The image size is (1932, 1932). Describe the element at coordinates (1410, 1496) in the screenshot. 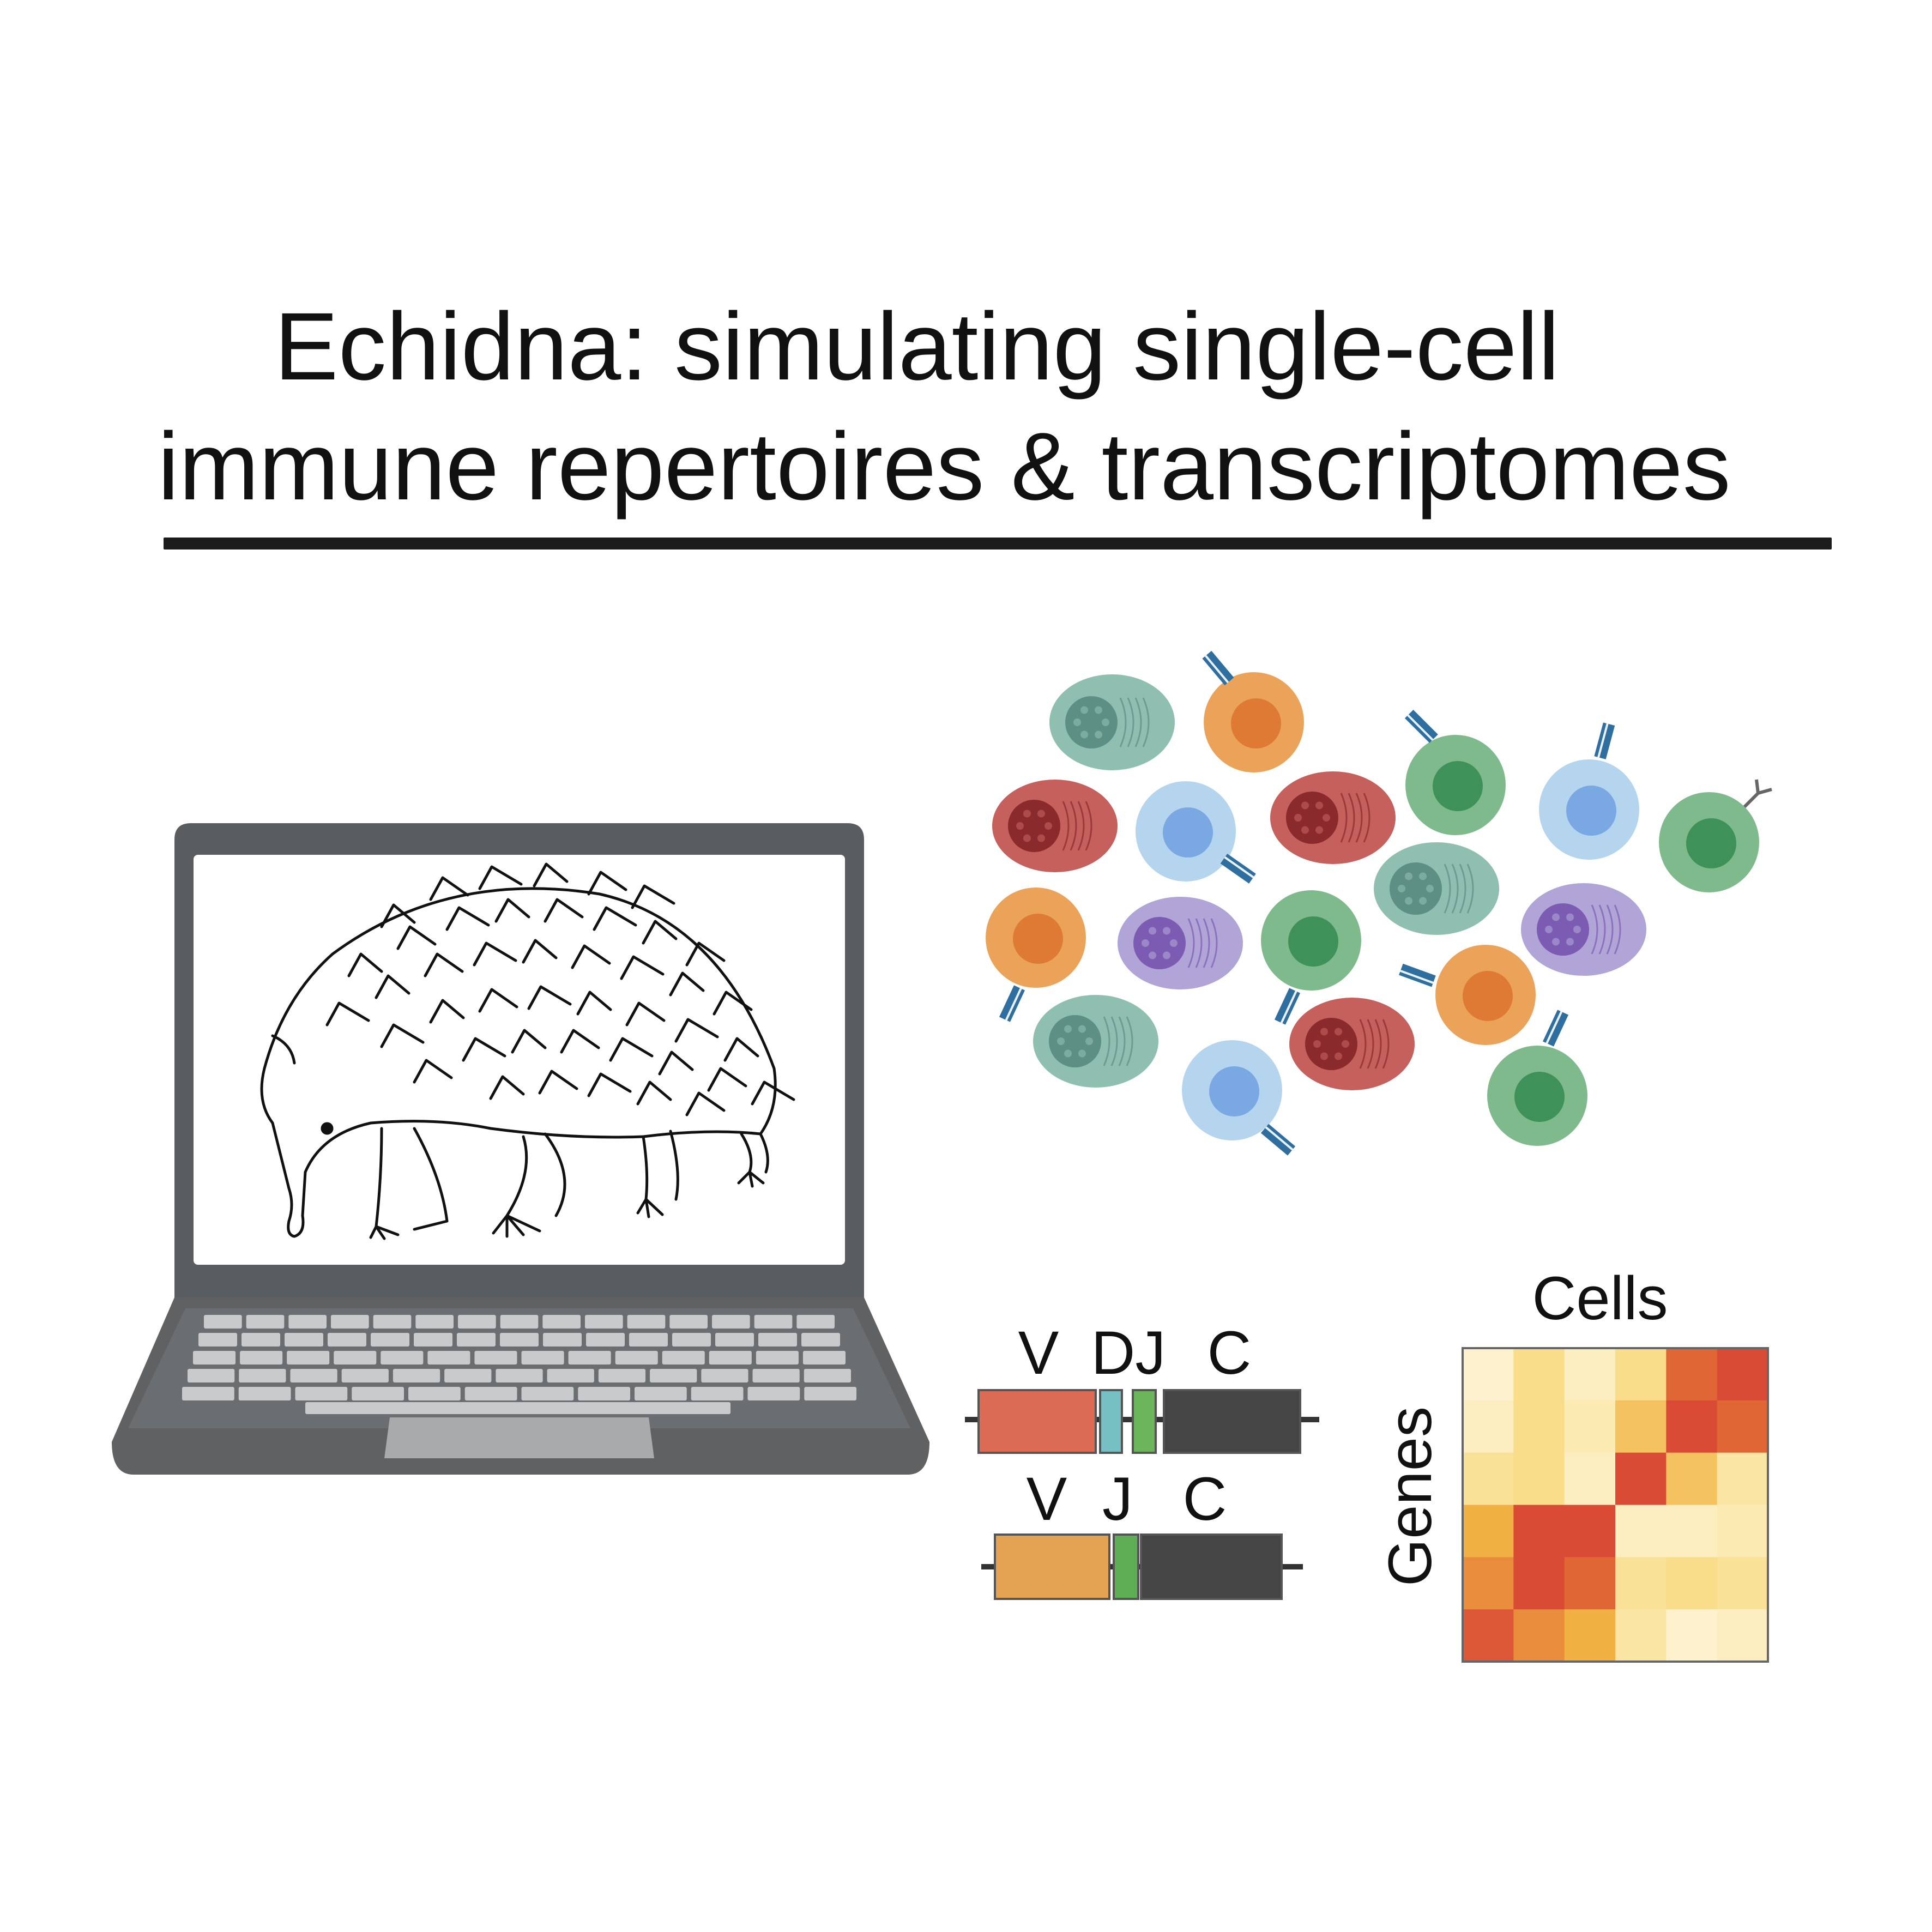

I see `heatmap-ylabel: Genes` at that location.